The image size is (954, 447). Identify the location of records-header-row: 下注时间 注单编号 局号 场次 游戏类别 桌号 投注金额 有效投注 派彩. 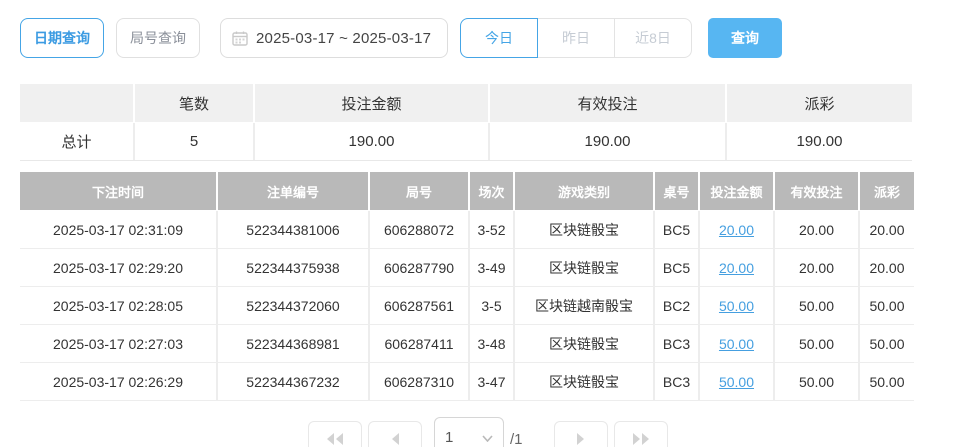
(467, 191).